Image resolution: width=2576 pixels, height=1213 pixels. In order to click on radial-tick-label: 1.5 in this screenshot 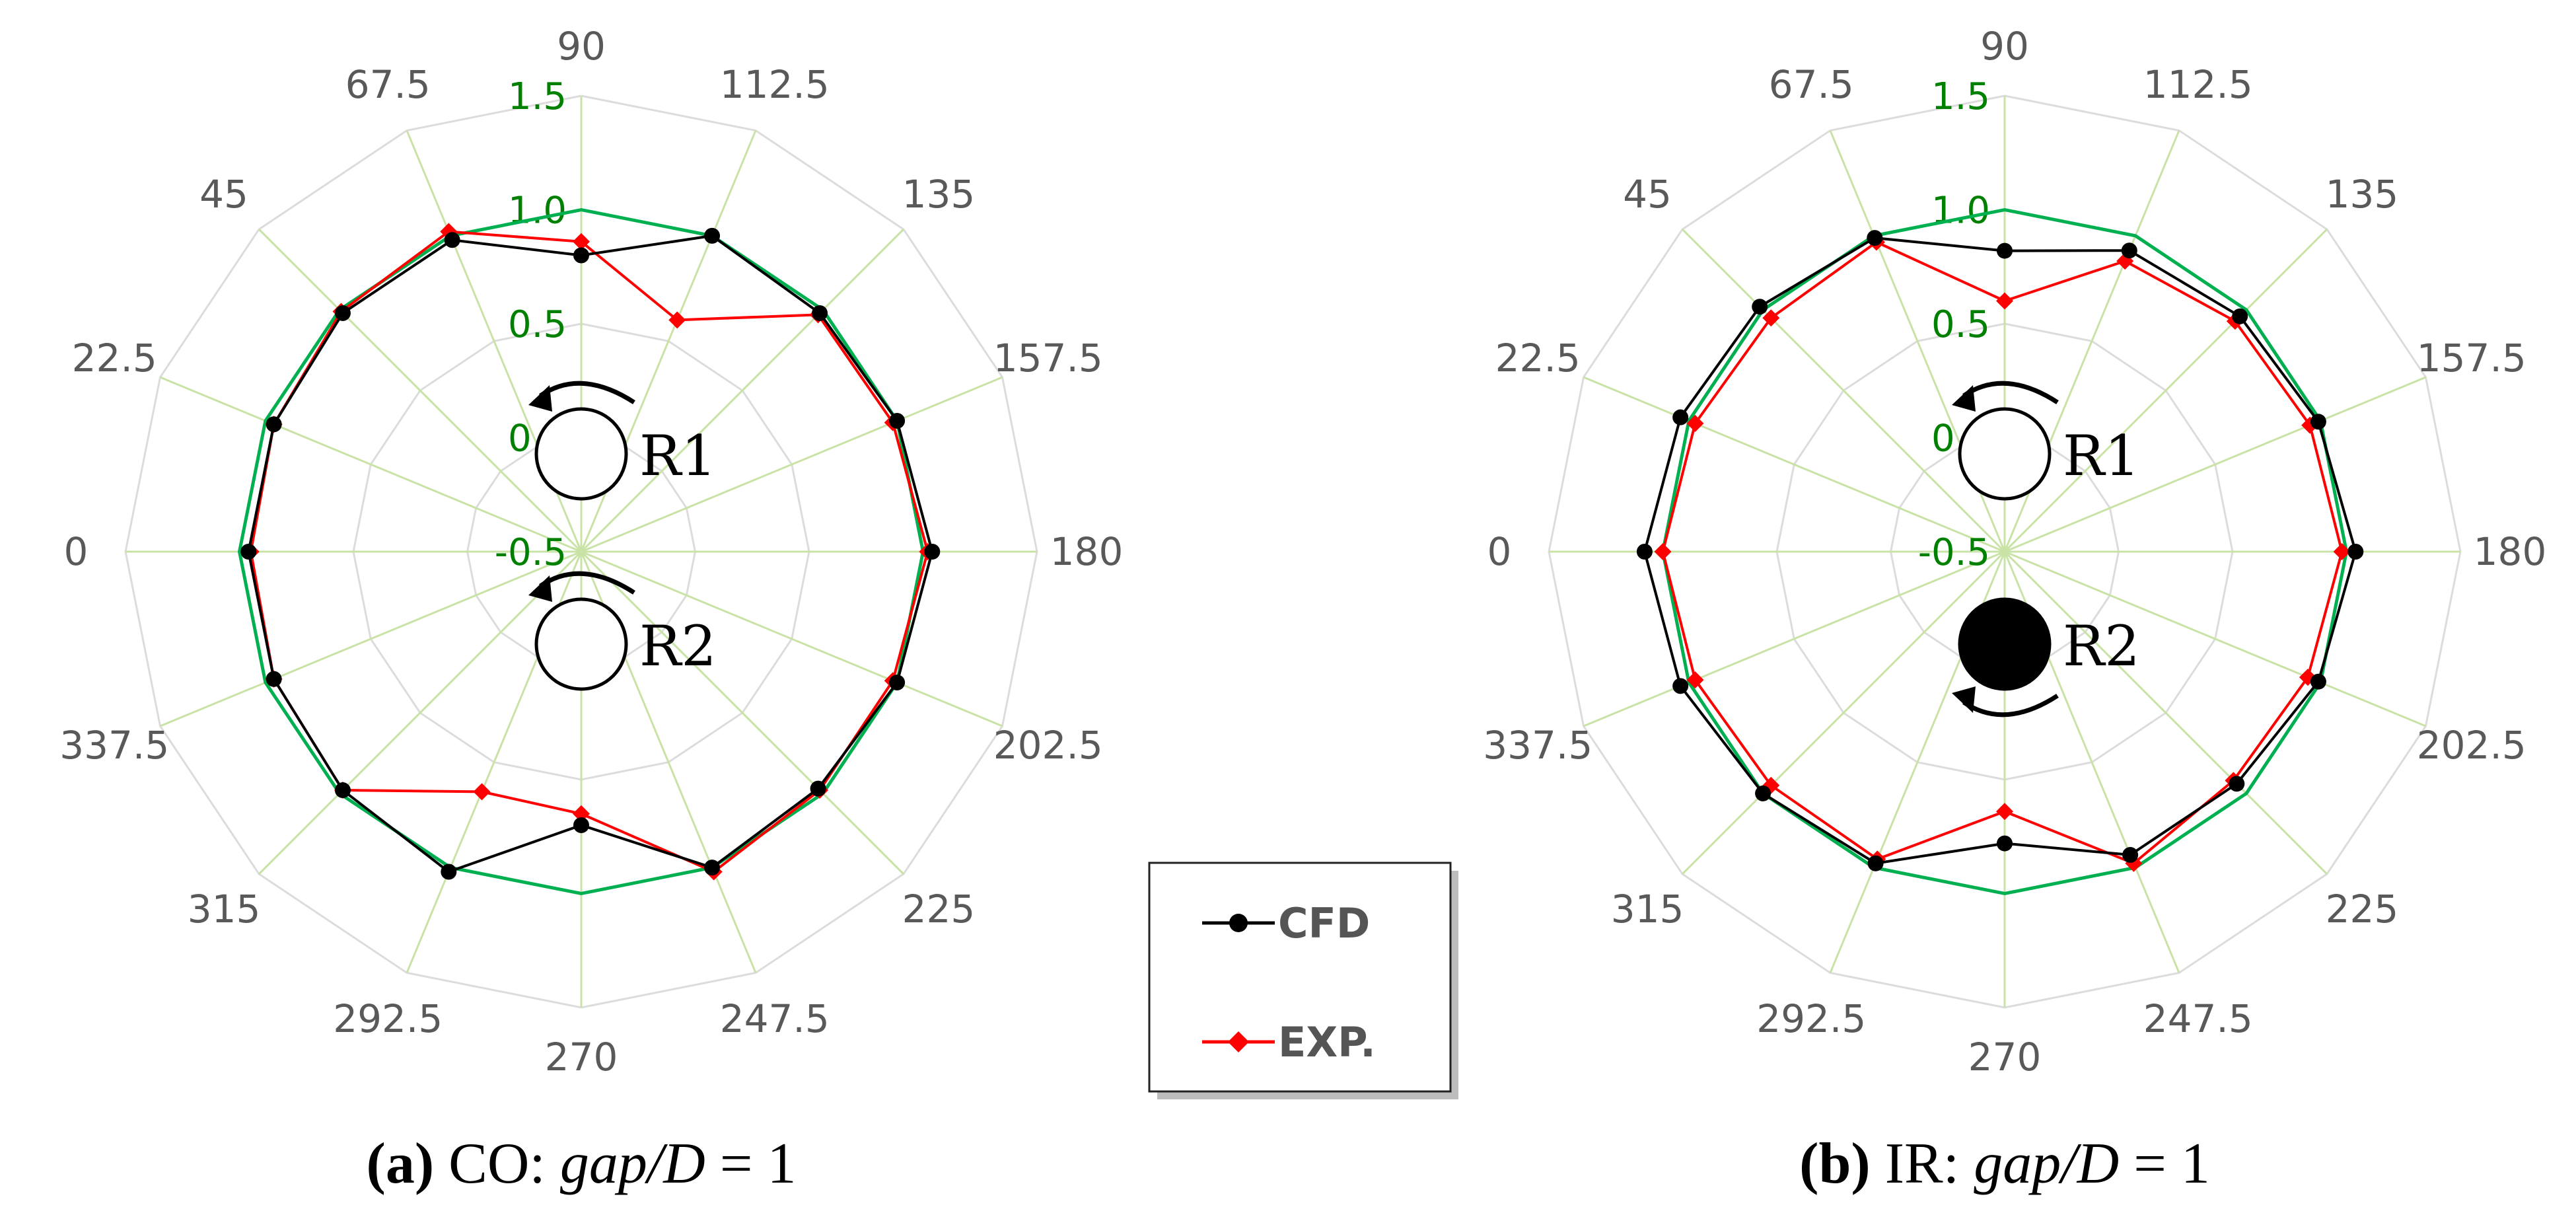, I will do `click(537, 96)`.